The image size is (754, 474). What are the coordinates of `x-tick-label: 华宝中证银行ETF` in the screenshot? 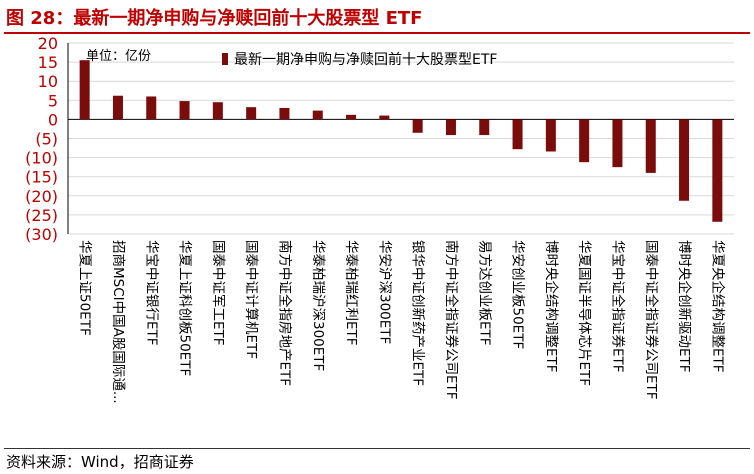 It's located at (151, 293).